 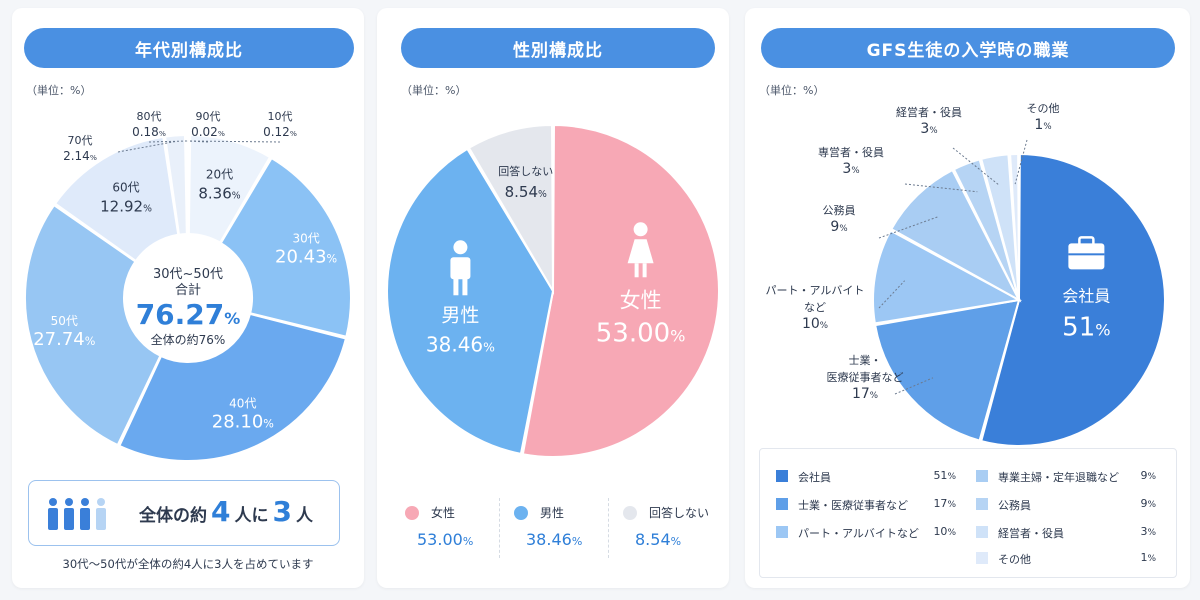 What do you see at coordinates (445, 528) in the screenshot?
I see `gender-legend-item: 女性 53.00%` at bounding box center [445, 528].